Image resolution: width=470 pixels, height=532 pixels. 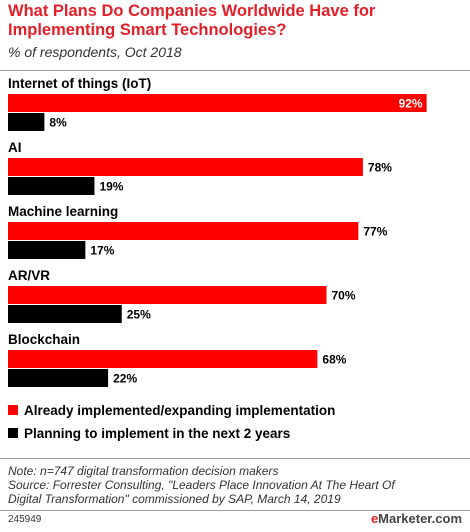 What do you see at coordinates (235, 458) in the screenshot?
I see `bottom-divider` at bounding box center [235, 458].